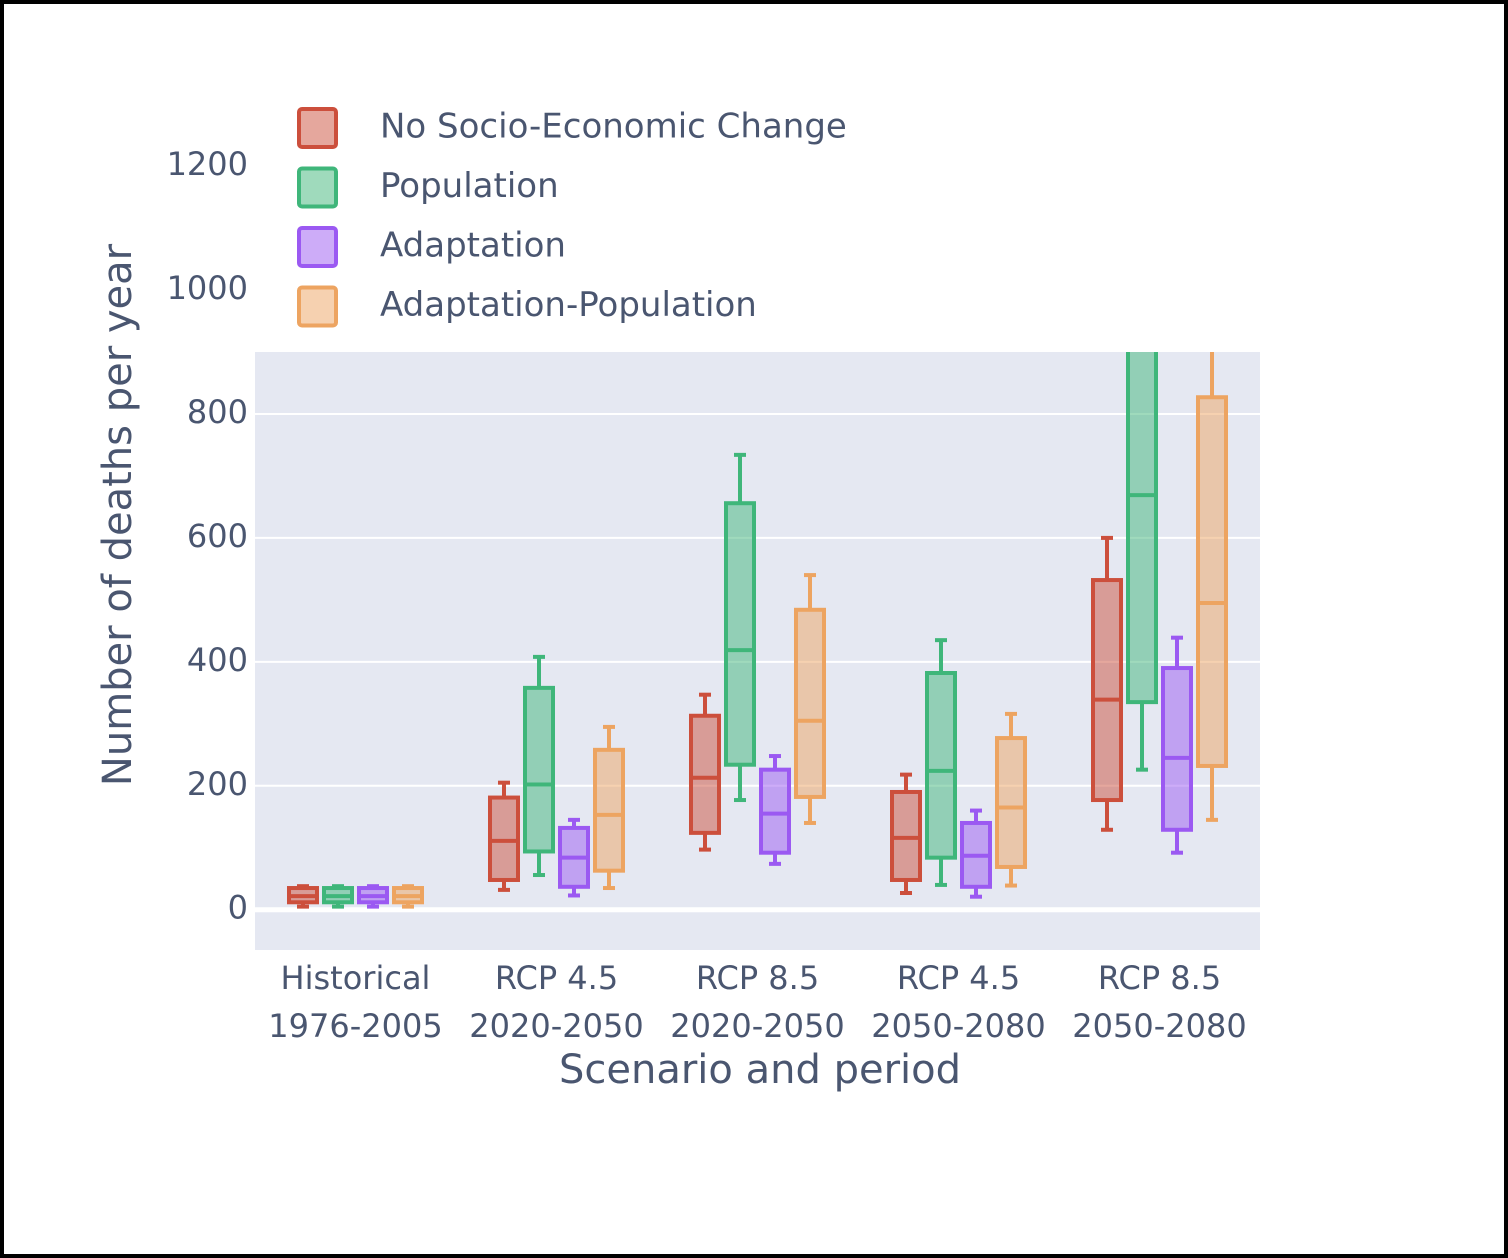 The height and width of the screenshot is (1258, 1508). Describe the element at coordinates (118, 514) in the screenshot. I see `y-axis-title: Number of deaths per year` at that location.